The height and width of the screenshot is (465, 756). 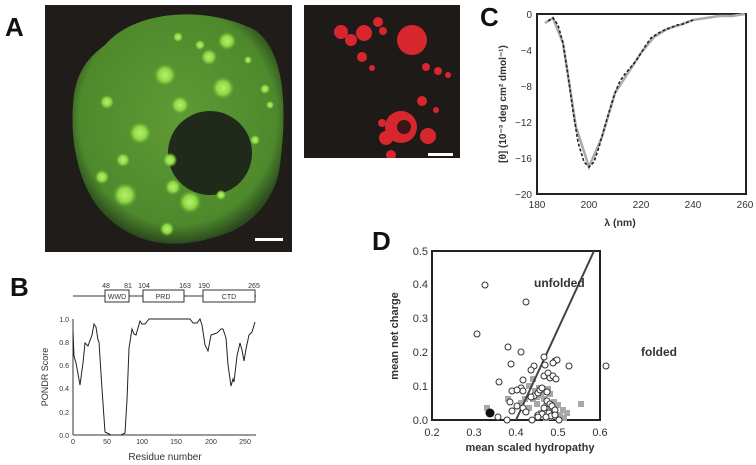 What do you see at coordinates (393, 87) in the screenshot?
I see `red-droplets-image` at bounding box center [393, 87].